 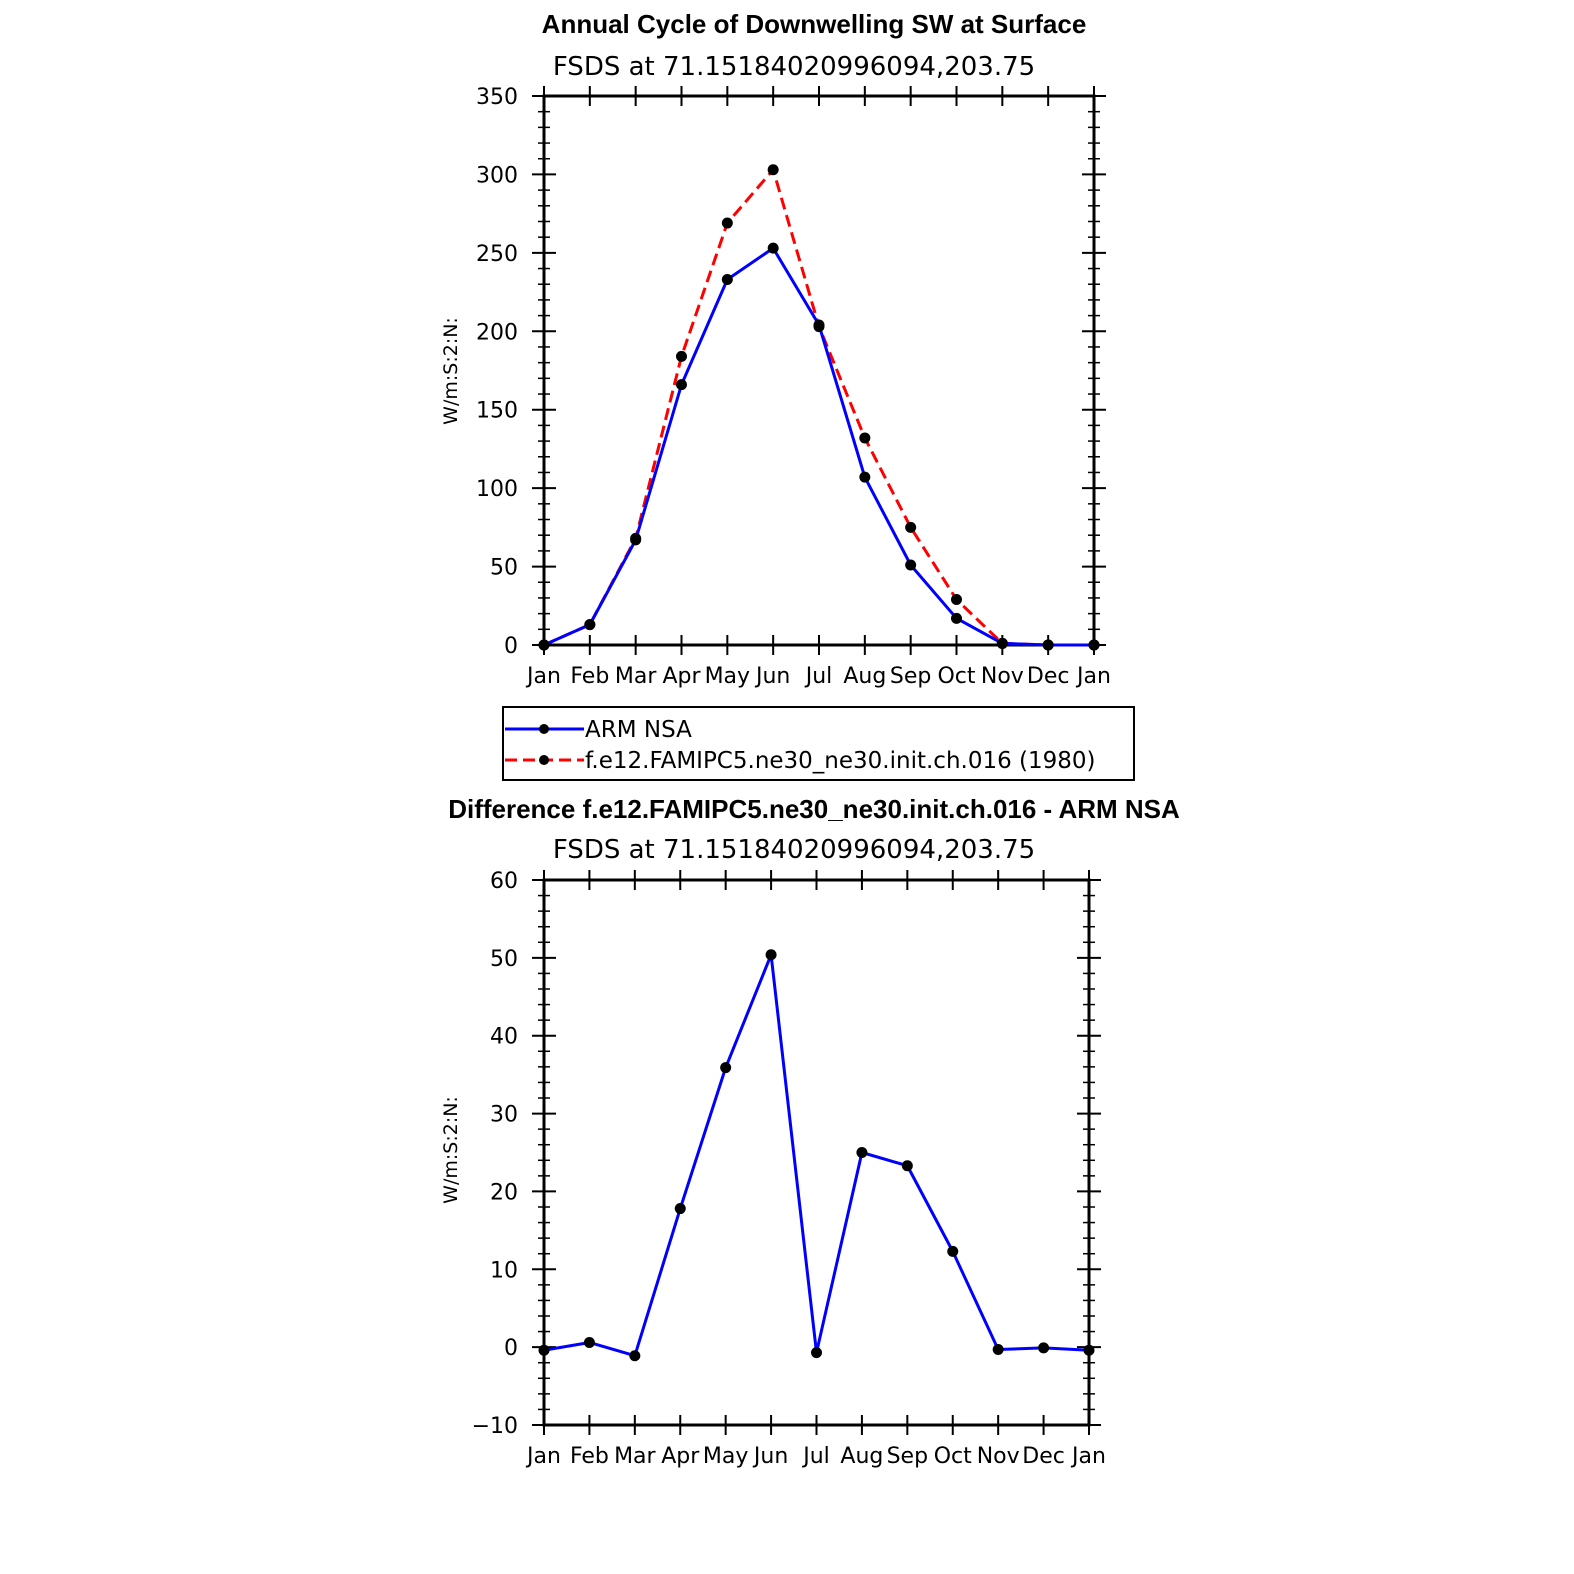 What do you see at coordinates (635, 1456) in the screenshot?
I see `chart2-xtick-label: Mar` at bounding box center [635, 1456].